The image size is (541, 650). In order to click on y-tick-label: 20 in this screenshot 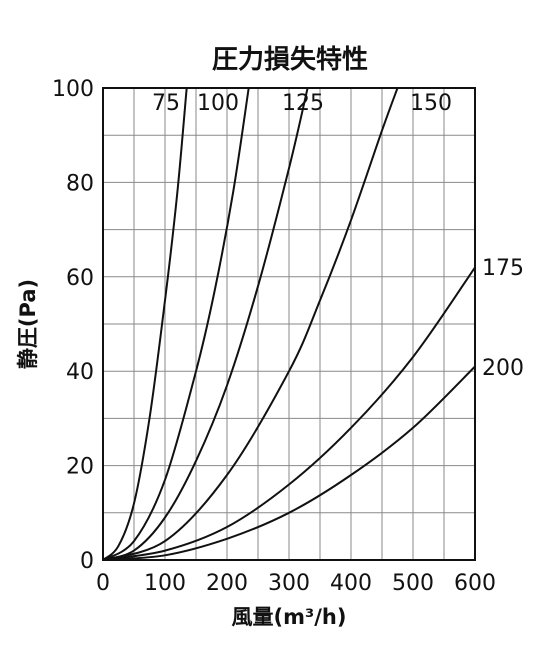, I will do `click(80, 467)`.